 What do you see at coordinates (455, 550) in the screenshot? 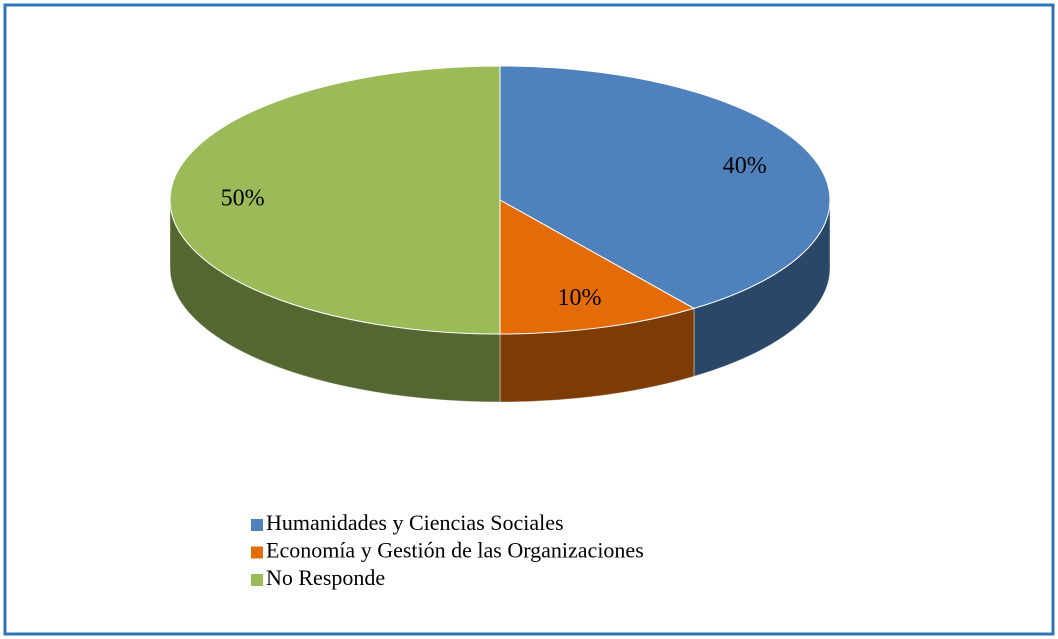
I see `legend-label: Economía y Gestión de las Organizaciones` at bounding box center [455, 550].